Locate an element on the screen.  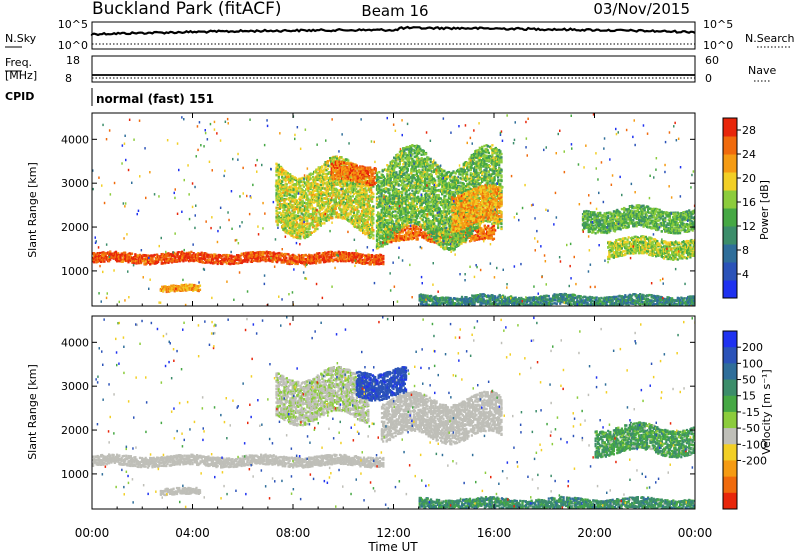
cpid-value: normal (fast) 151 is located at coordinates (155, 99).